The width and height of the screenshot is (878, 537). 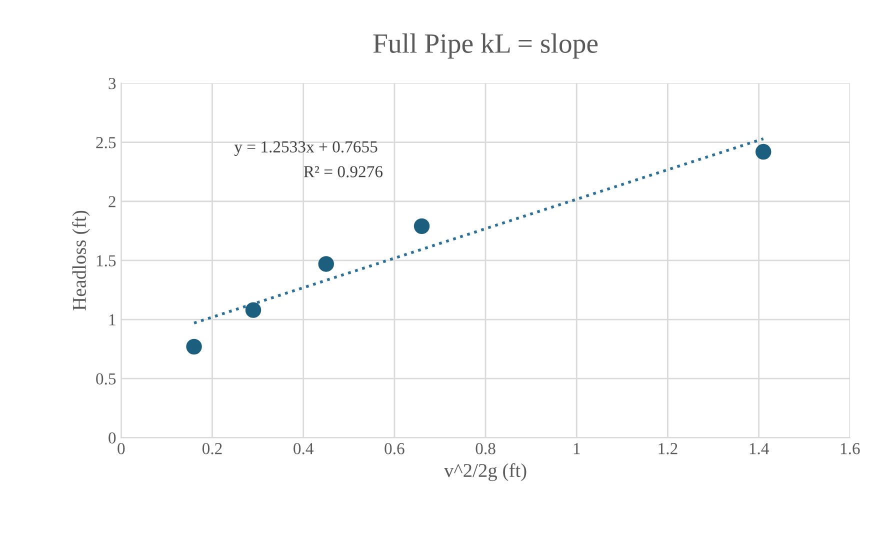 What do you see at coordinates (112, 202) in the screenshot?
I see `y-tick-label: 2` at bounding box center [112, 202].